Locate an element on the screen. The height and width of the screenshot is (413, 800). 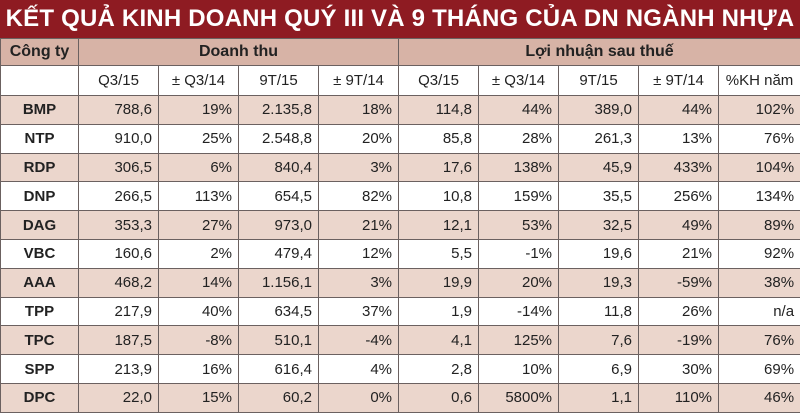
value-cell: 114,8 is located at coordinates (439, 110).